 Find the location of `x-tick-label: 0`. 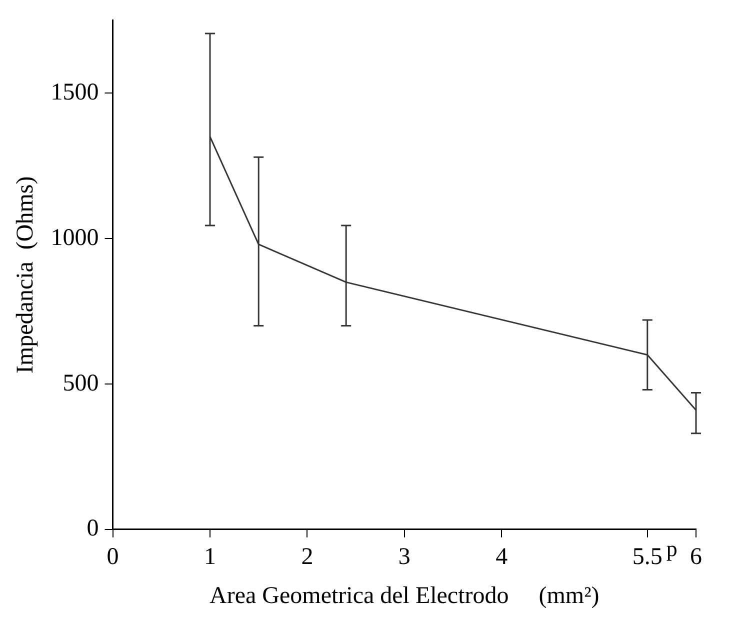

x-tick-label: 0 is located at coordinates (112, 557).